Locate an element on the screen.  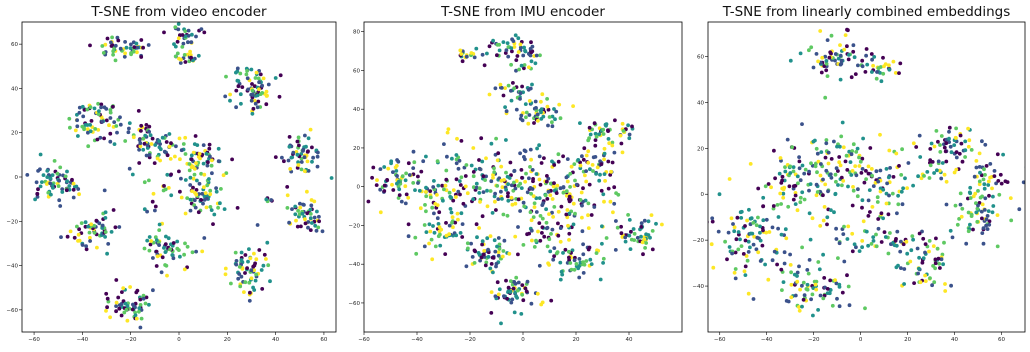
x-tick-label: −60 is located at coordinates (720, 340).